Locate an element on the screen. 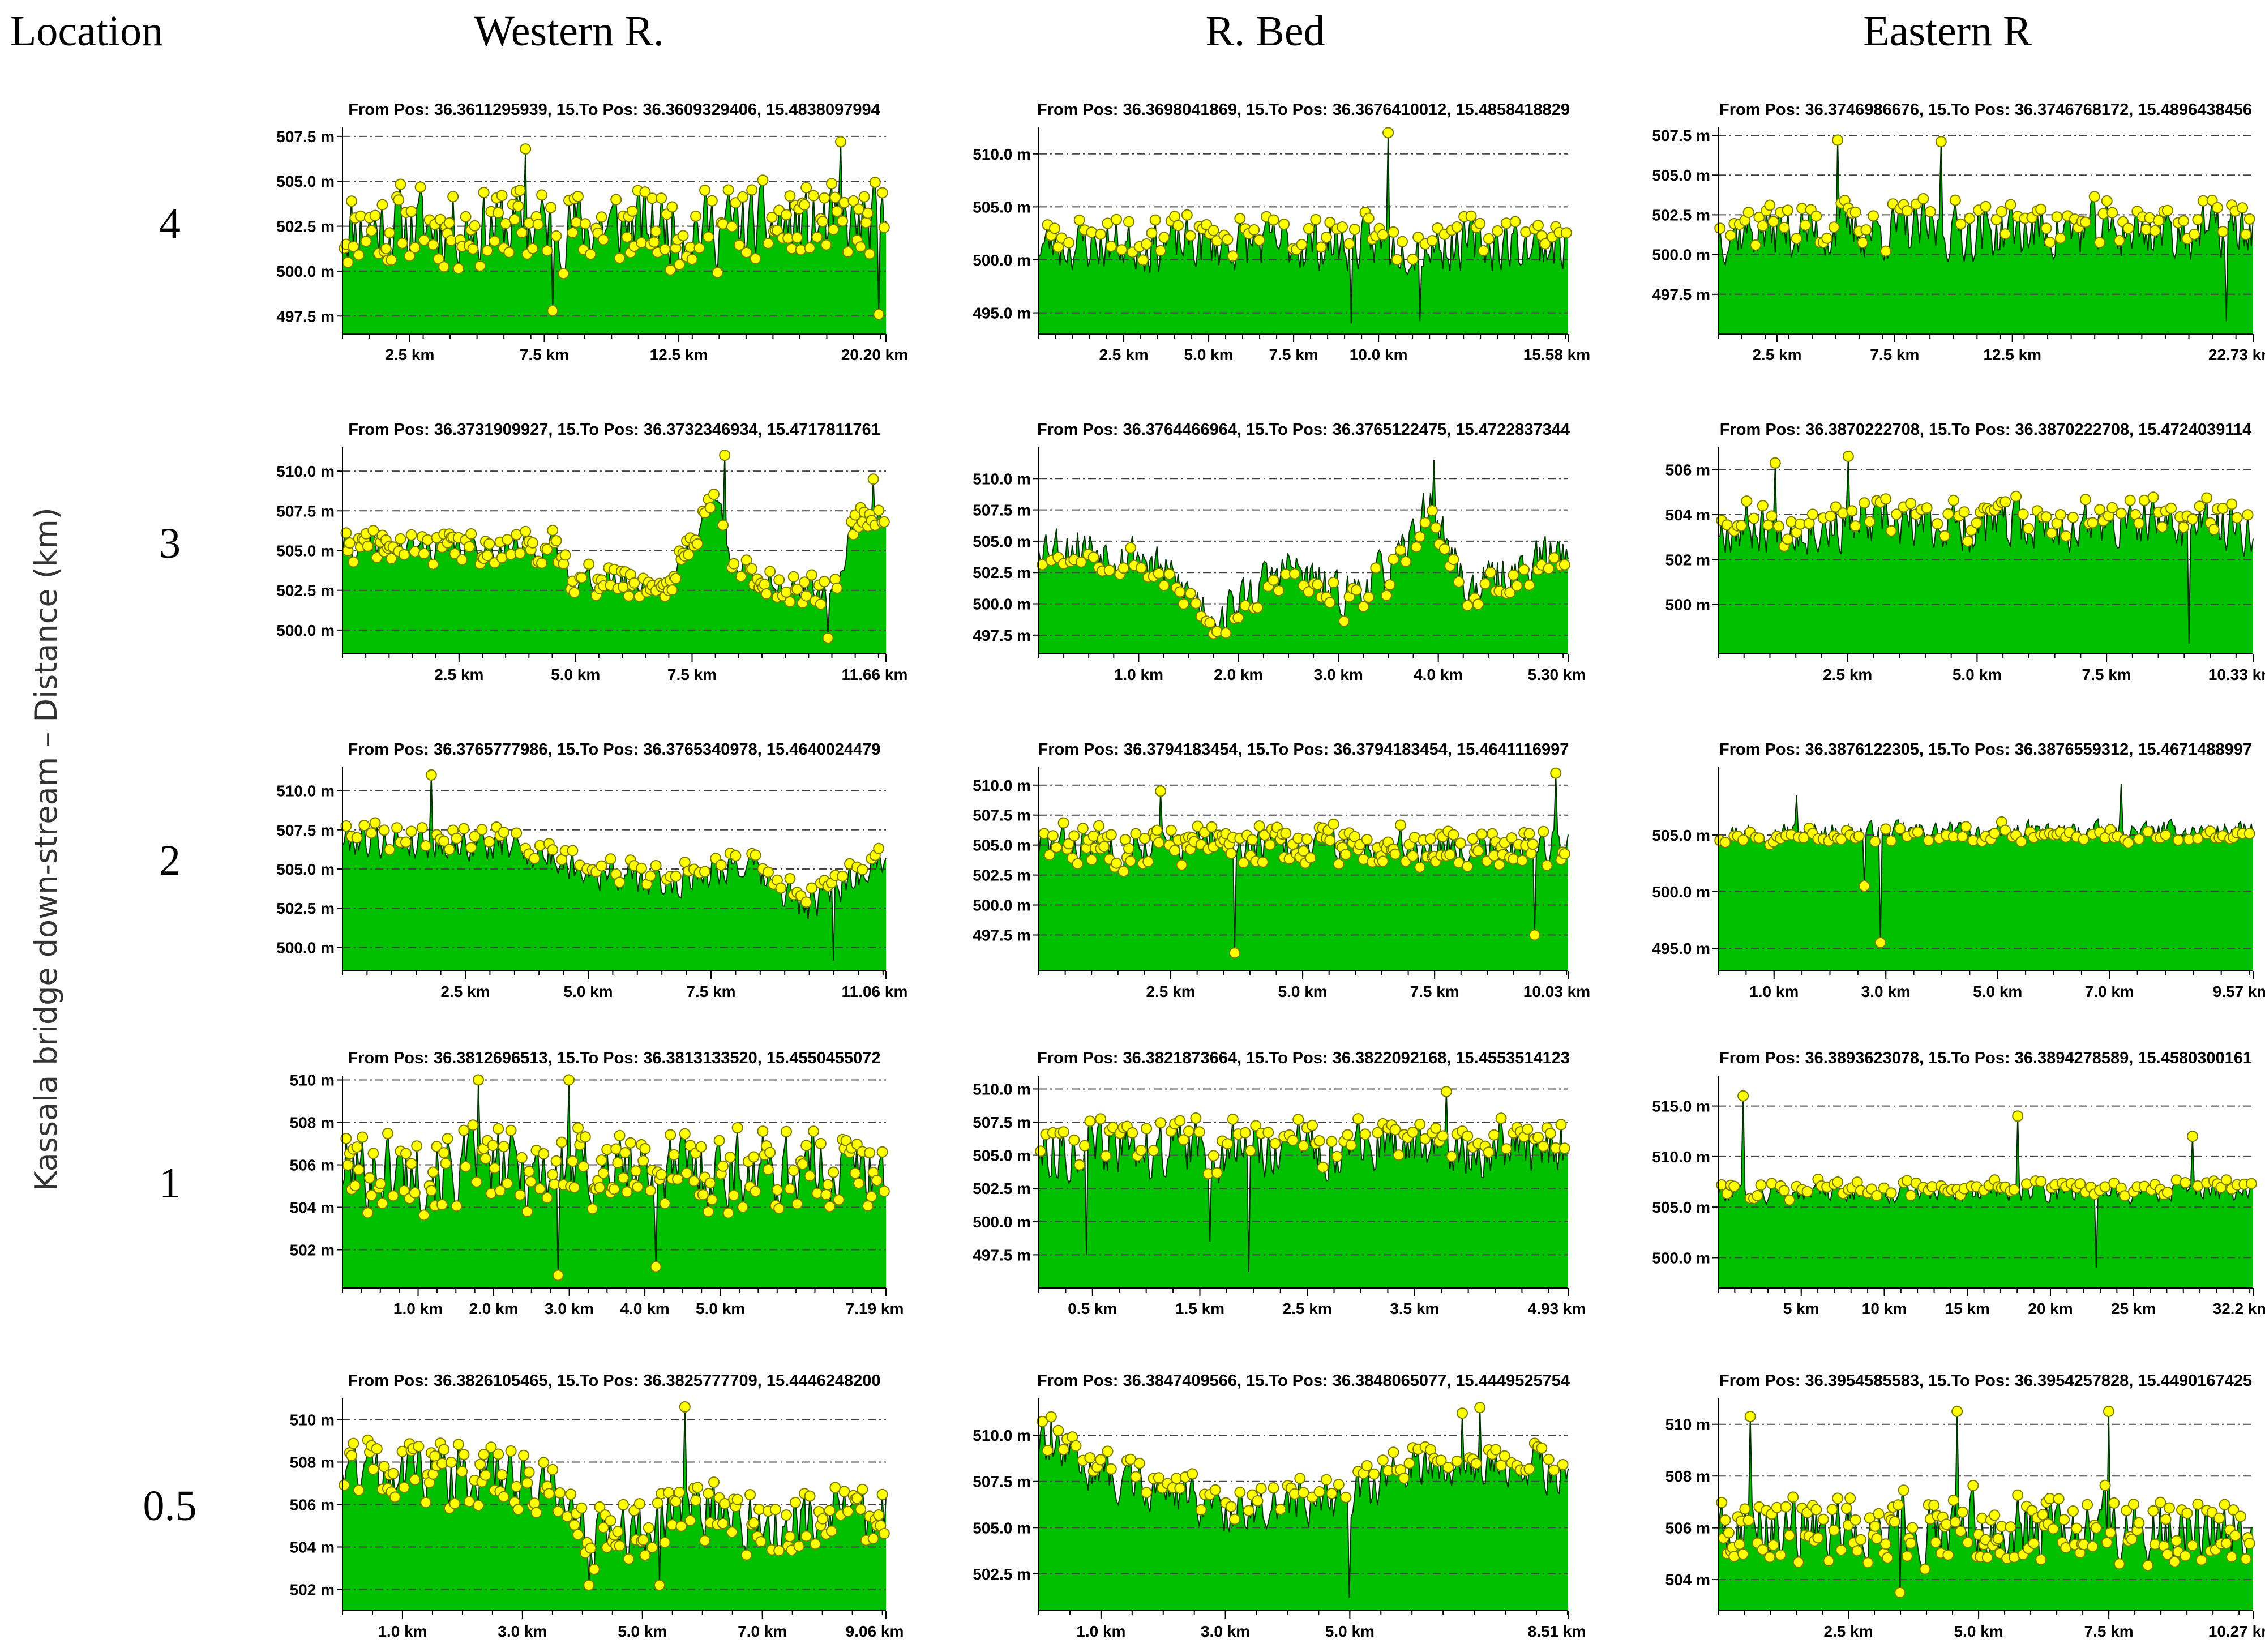  western-river-header: Western R. is located at coordinates (569, 31).